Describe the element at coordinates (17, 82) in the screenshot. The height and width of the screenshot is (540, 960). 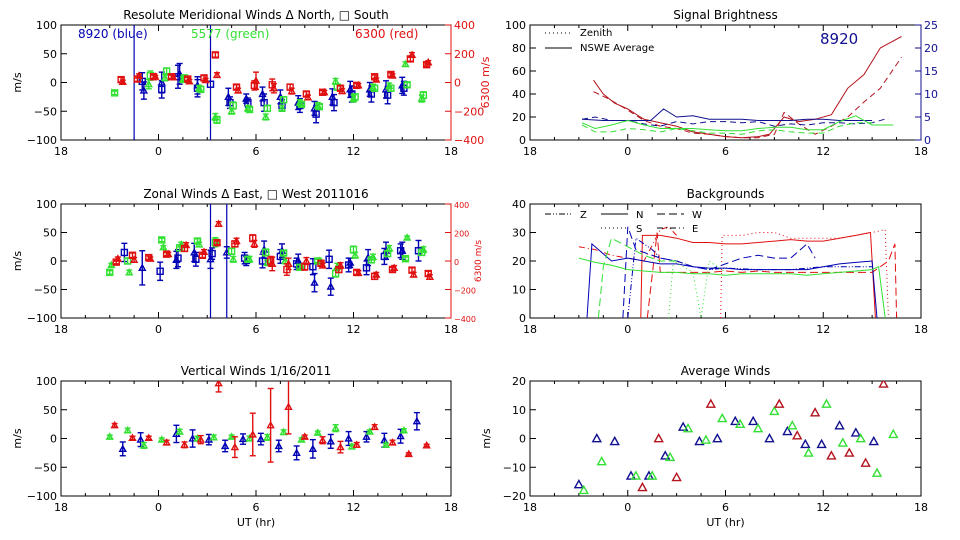
I see `y-axis-label: m/s` at that location.